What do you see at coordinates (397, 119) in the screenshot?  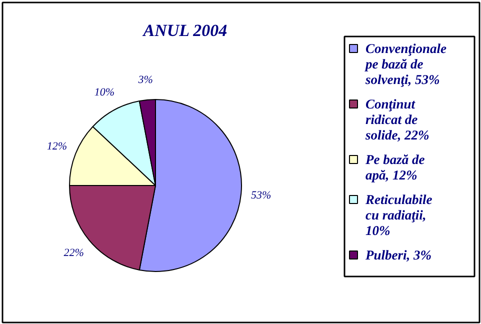 I see `legend-label: Conţinut ridicat de solide, 22%` at bounding box center [397, 119].